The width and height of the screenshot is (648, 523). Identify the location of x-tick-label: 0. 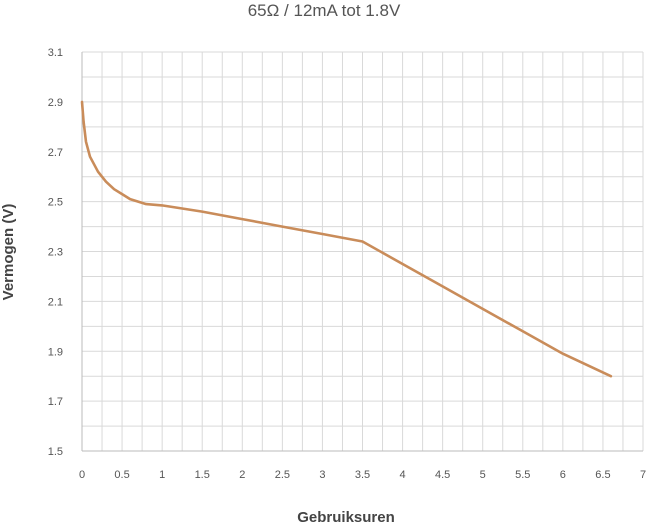
(82, 475).